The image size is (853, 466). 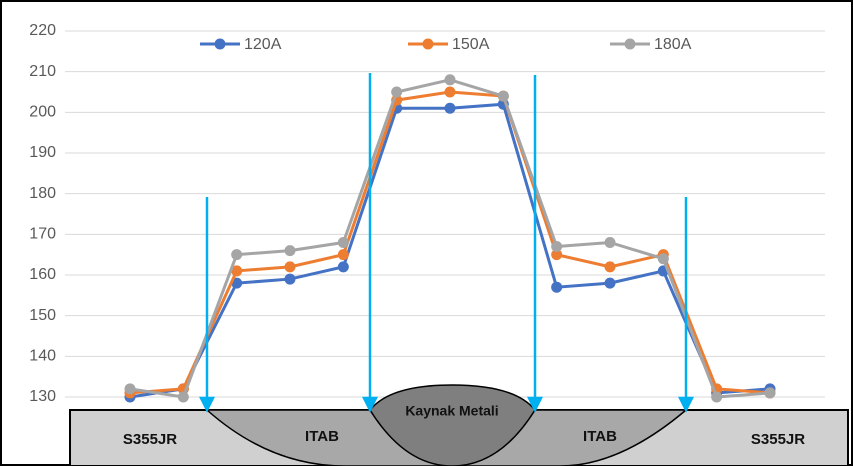 What do you see at coordinates (42, 193) in the screenshot?
I see `y-tick-label: 180` at bounding box center [42, 193].